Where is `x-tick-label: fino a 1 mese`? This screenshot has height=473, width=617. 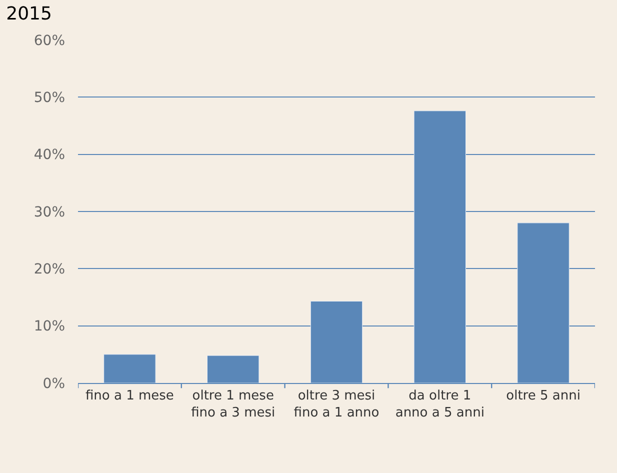 x-tick-label: fino a 1 mese is located at coordinates (129, 396).